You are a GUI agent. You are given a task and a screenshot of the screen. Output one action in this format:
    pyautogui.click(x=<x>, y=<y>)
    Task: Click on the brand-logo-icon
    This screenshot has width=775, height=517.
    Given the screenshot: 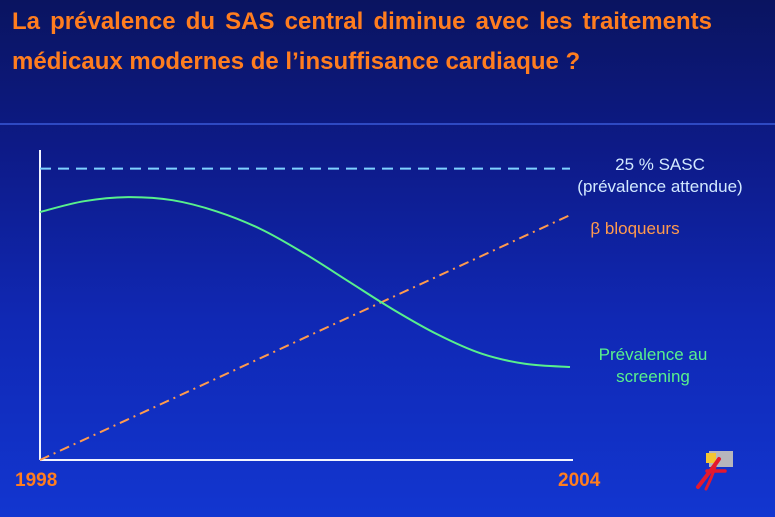 What is the action you would take?
    pyautogui.click(x=714, y=471)
    